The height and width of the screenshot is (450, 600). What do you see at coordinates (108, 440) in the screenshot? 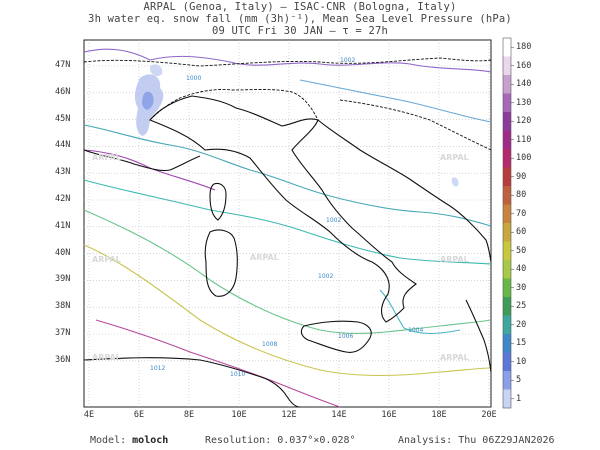
I see `footer-model-label: Model:` at bounding box center [108, 440].